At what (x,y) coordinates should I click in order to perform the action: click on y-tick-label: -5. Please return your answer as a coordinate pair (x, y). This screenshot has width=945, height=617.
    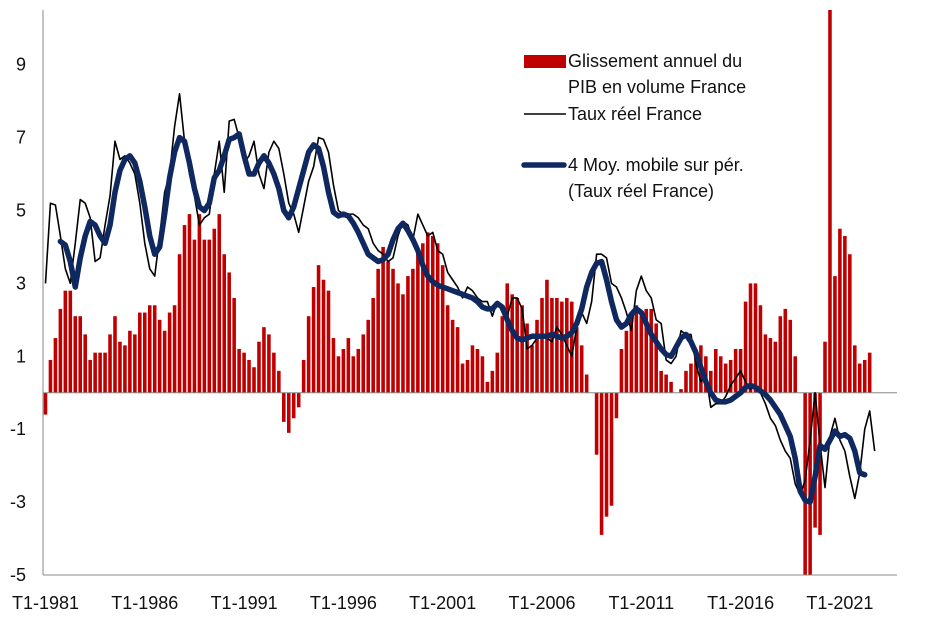
    Looking at the image, I should click on (18, 575).